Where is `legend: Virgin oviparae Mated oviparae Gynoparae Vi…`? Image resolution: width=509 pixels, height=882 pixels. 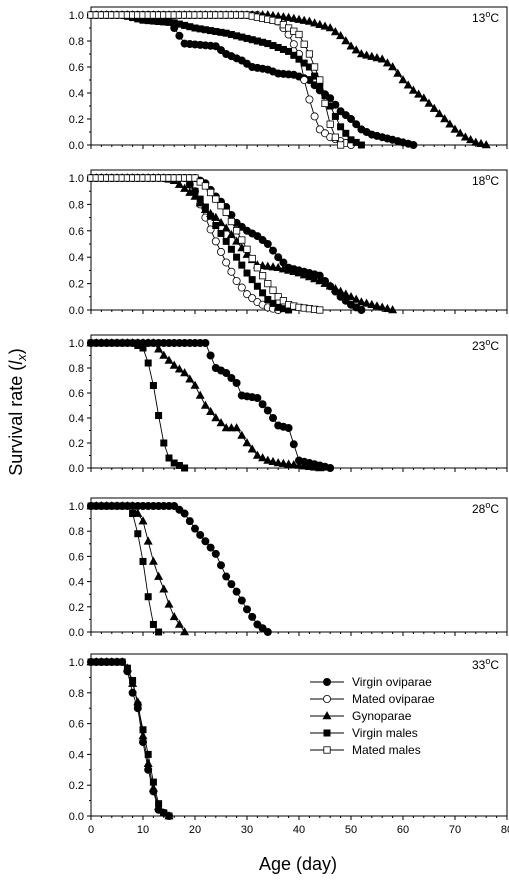
legend: Virgin oviparae Mated oviparae Gynoparae Vi… is located at coordinates (372, 716).